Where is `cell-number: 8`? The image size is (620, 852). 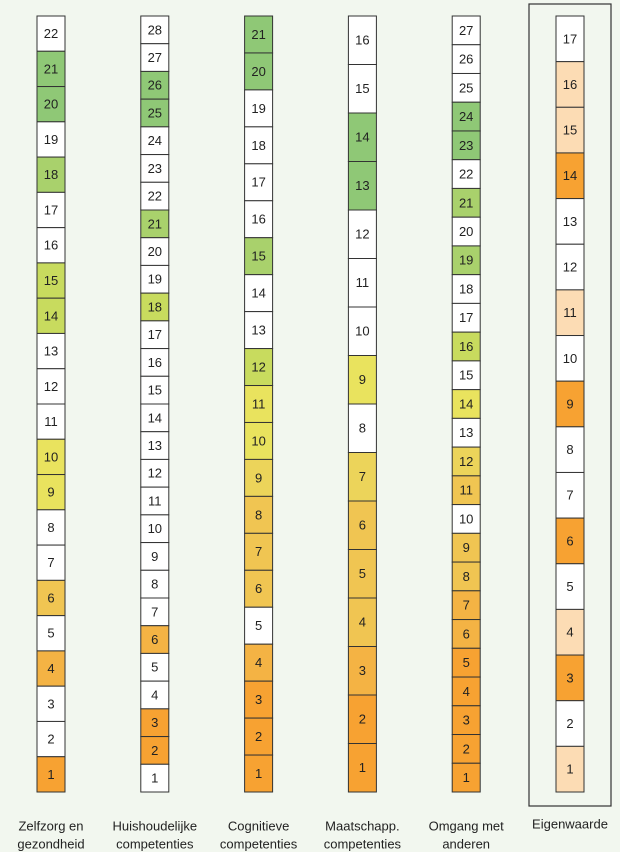 cell-number: 8 is located at coordinates (466, 576).